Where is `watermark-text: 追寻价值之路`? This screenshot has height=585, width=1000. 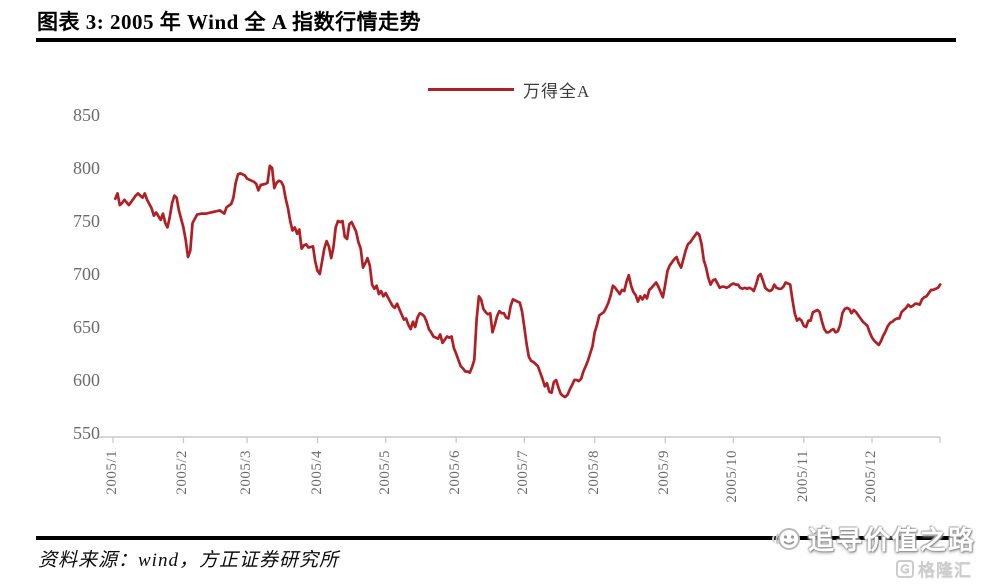
watermark-text: 追寻价值之路 is located at coordinates (892, 540).